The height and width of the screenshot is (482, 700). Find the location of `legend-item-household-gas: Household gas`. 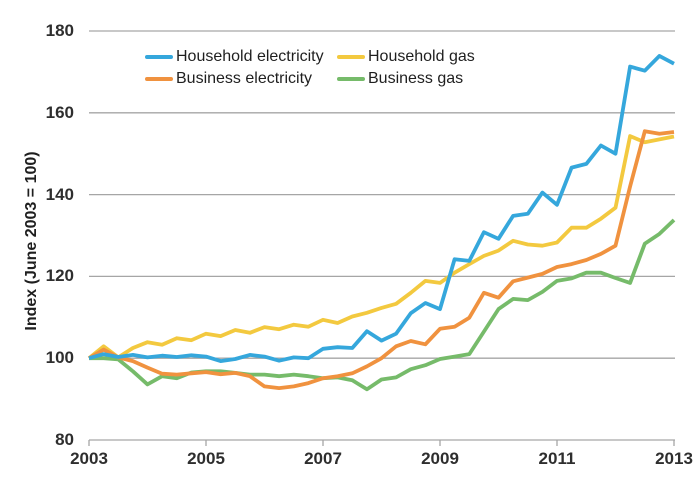

legend-item-household-gas: Household gas is located at coordinates (406, 57).